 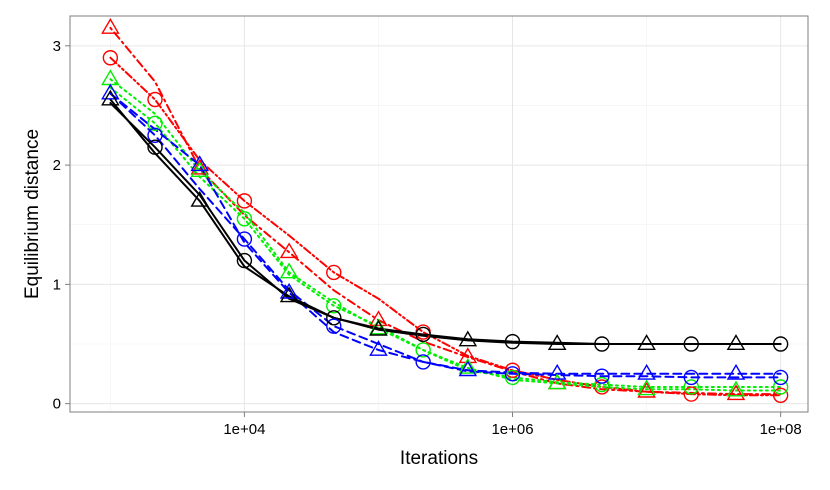 I want to click on y-tick-label: 3, so click(x=57, y=46).